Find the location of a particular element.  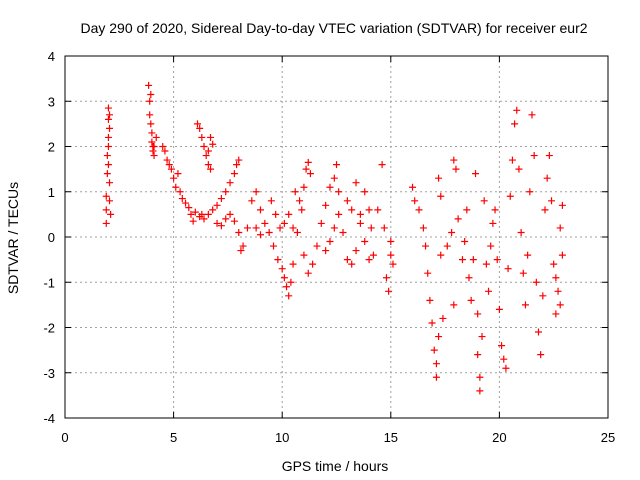

y-tick-label: 4 is located at coordinates (51, 56).